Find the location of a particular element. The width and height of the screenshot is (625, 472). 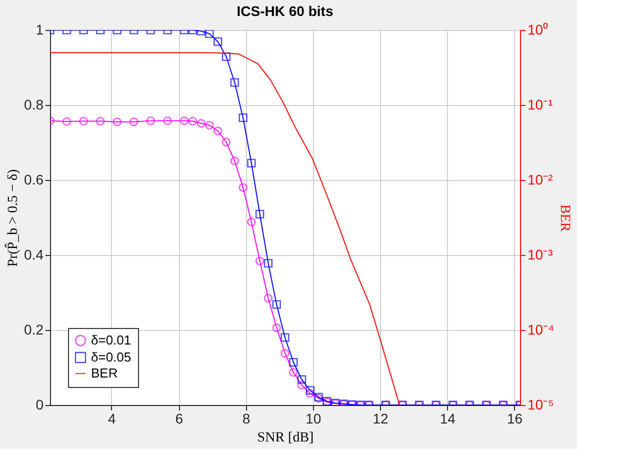

y2-axis-title: BER is located at coordinates (564, 218).